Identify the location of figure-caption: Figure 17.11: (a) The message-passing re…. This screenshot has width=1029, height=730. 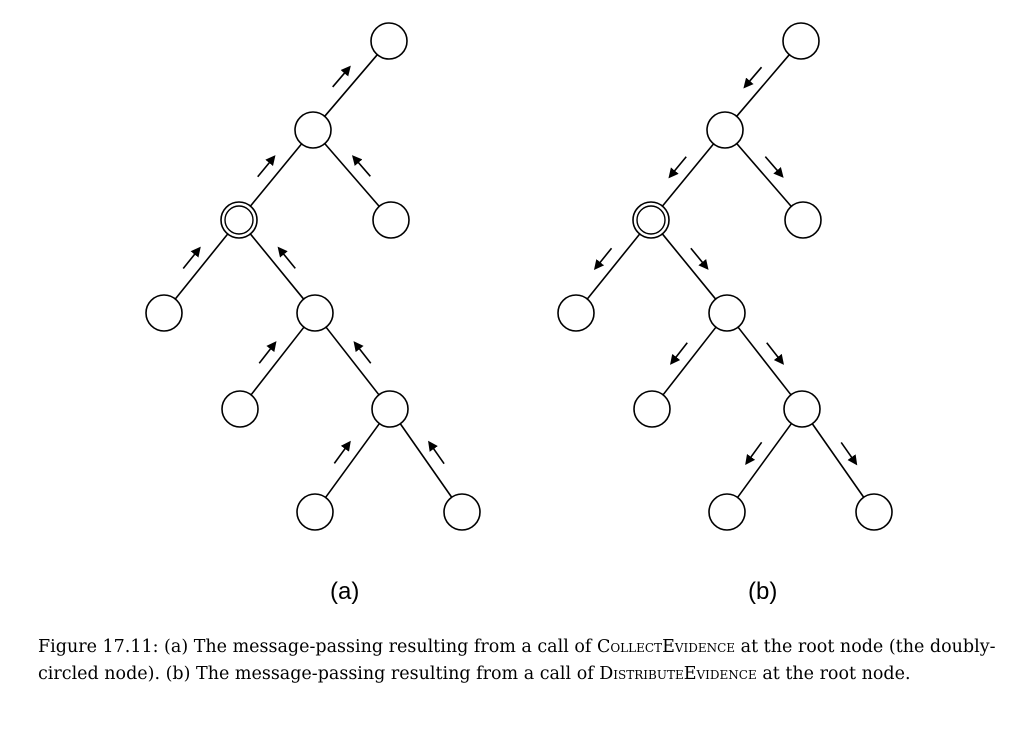
(523, 661).